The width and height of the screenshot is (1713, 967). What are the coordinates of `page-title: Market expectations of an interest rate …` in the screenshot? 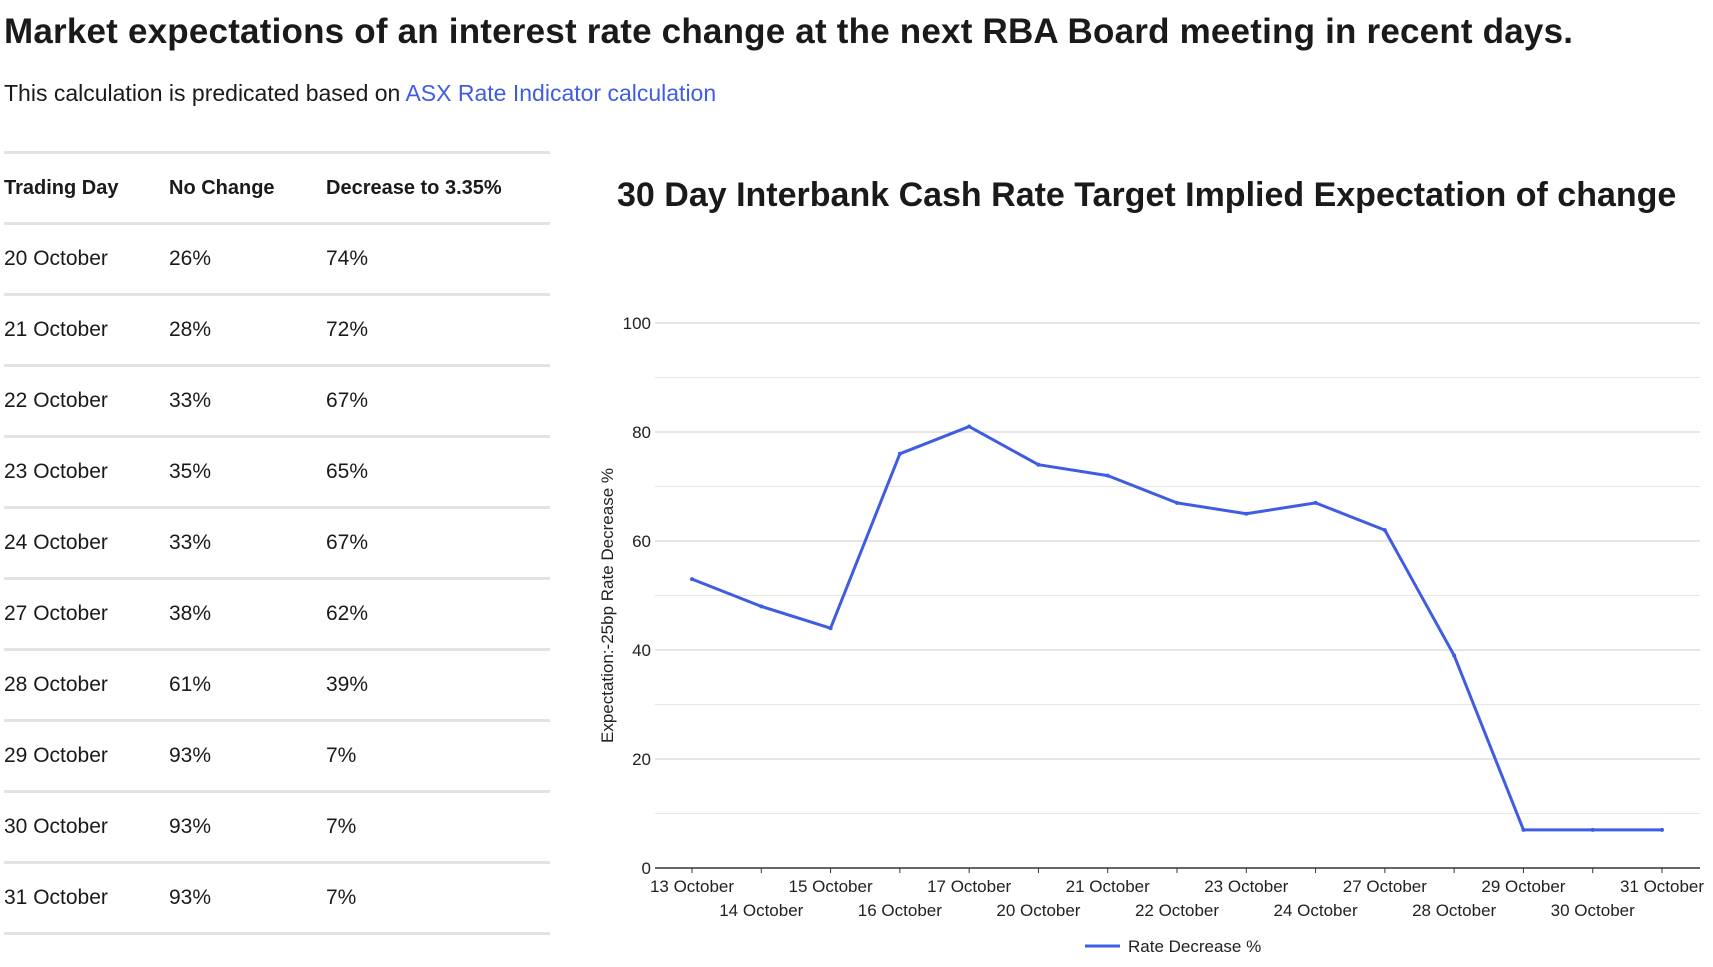 It's located at (789, 31).